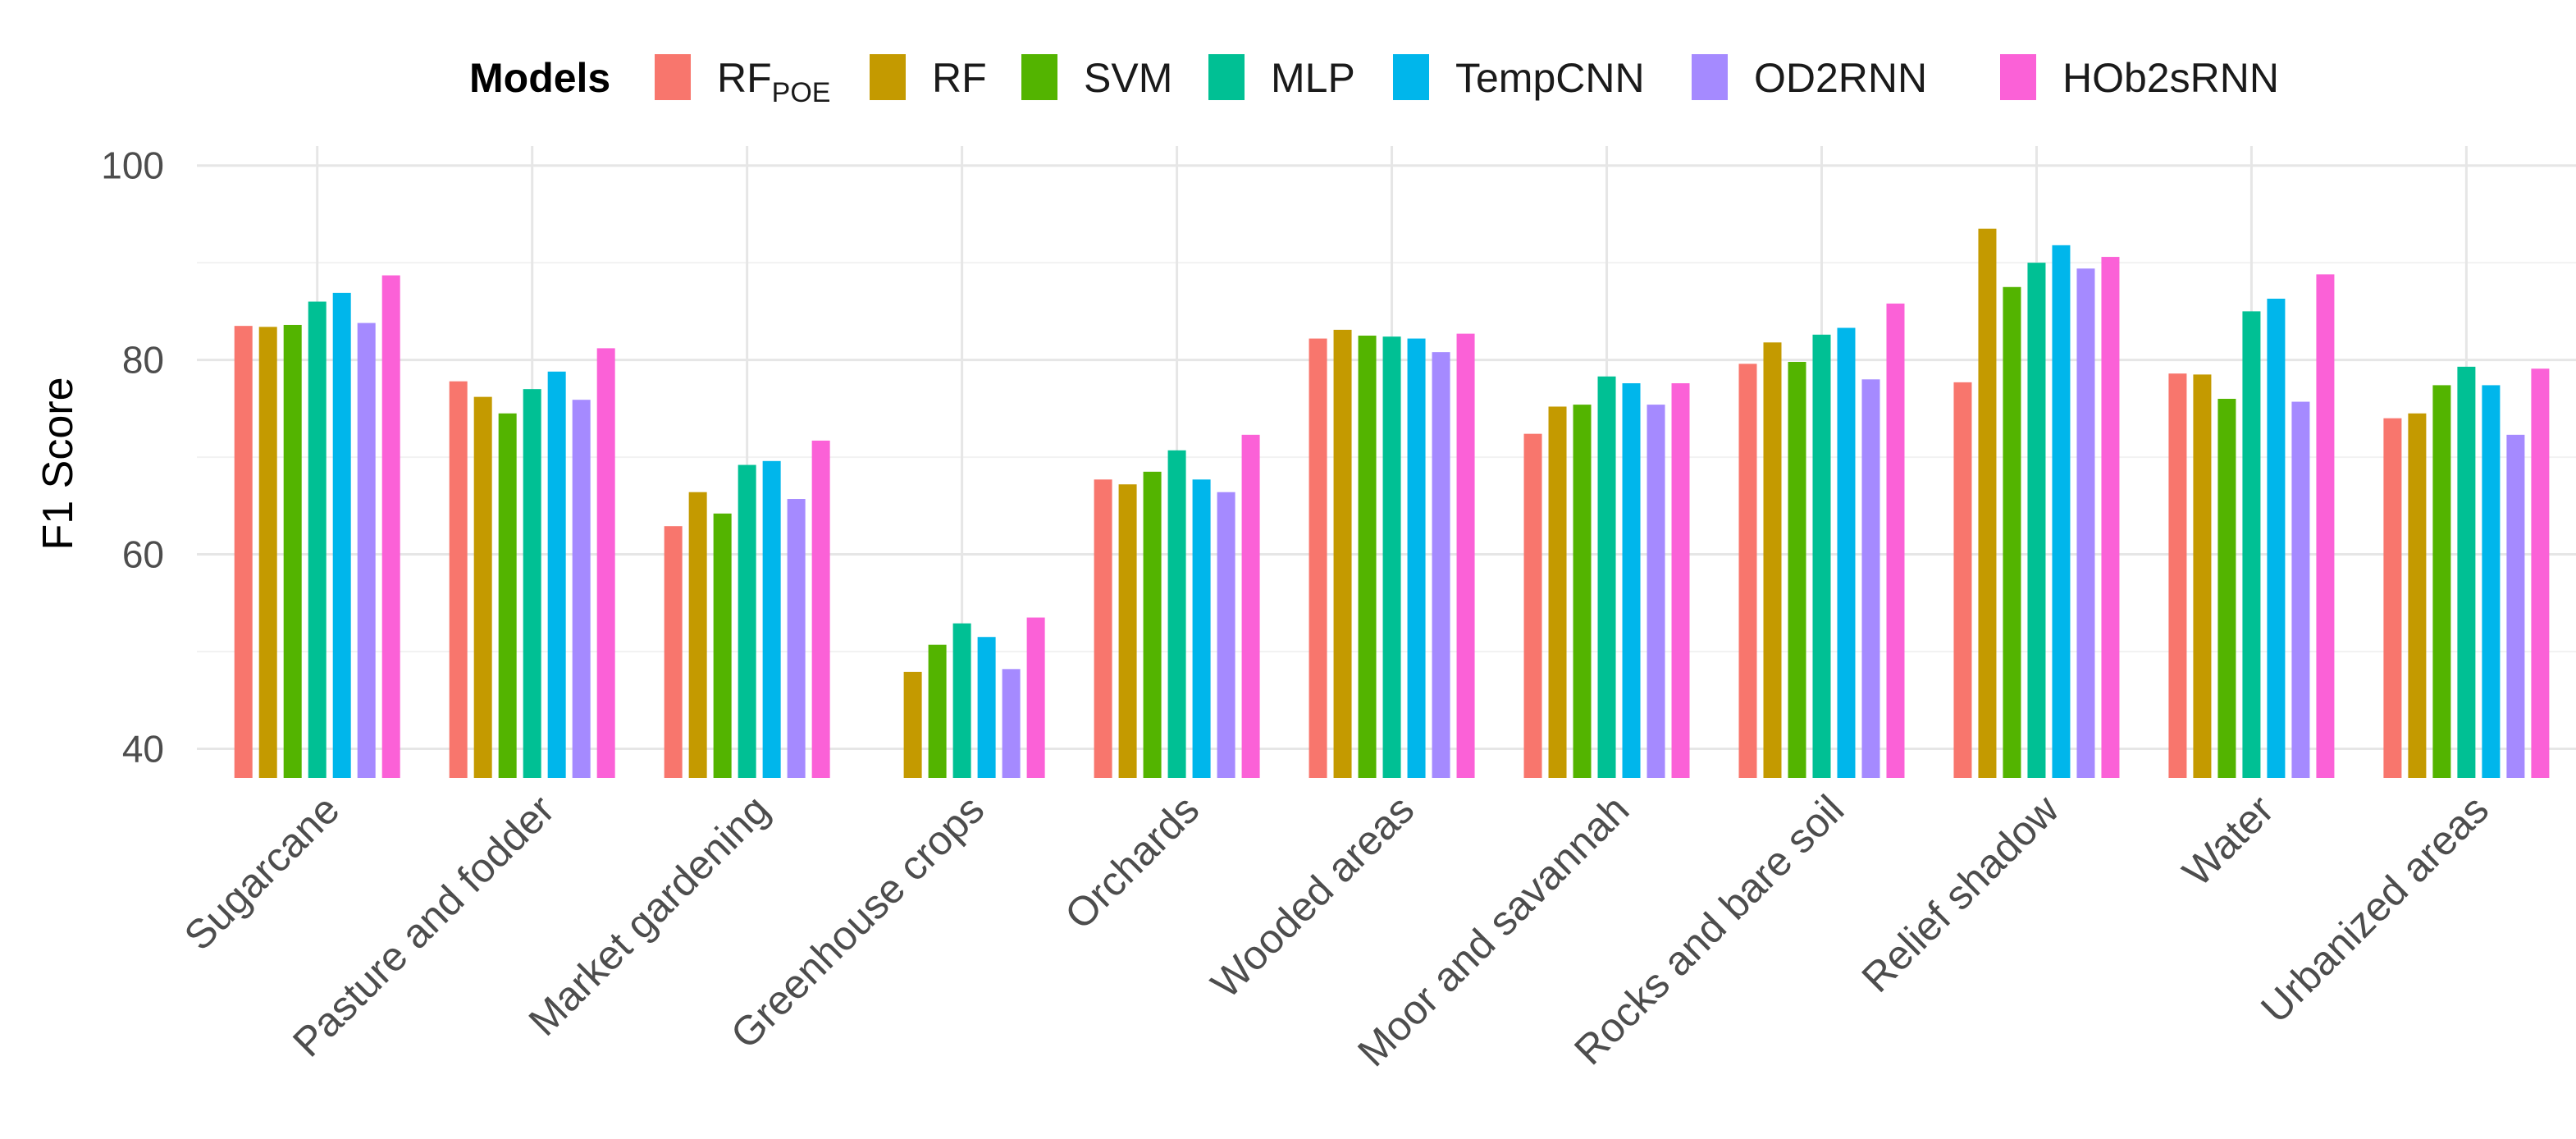 This screenshot has height=1139, width=2576. Describe the element at coordinates (1748, 571) in the screenshot. I see `bar-rf-poe-rocks-and-bare-soil` at that location.